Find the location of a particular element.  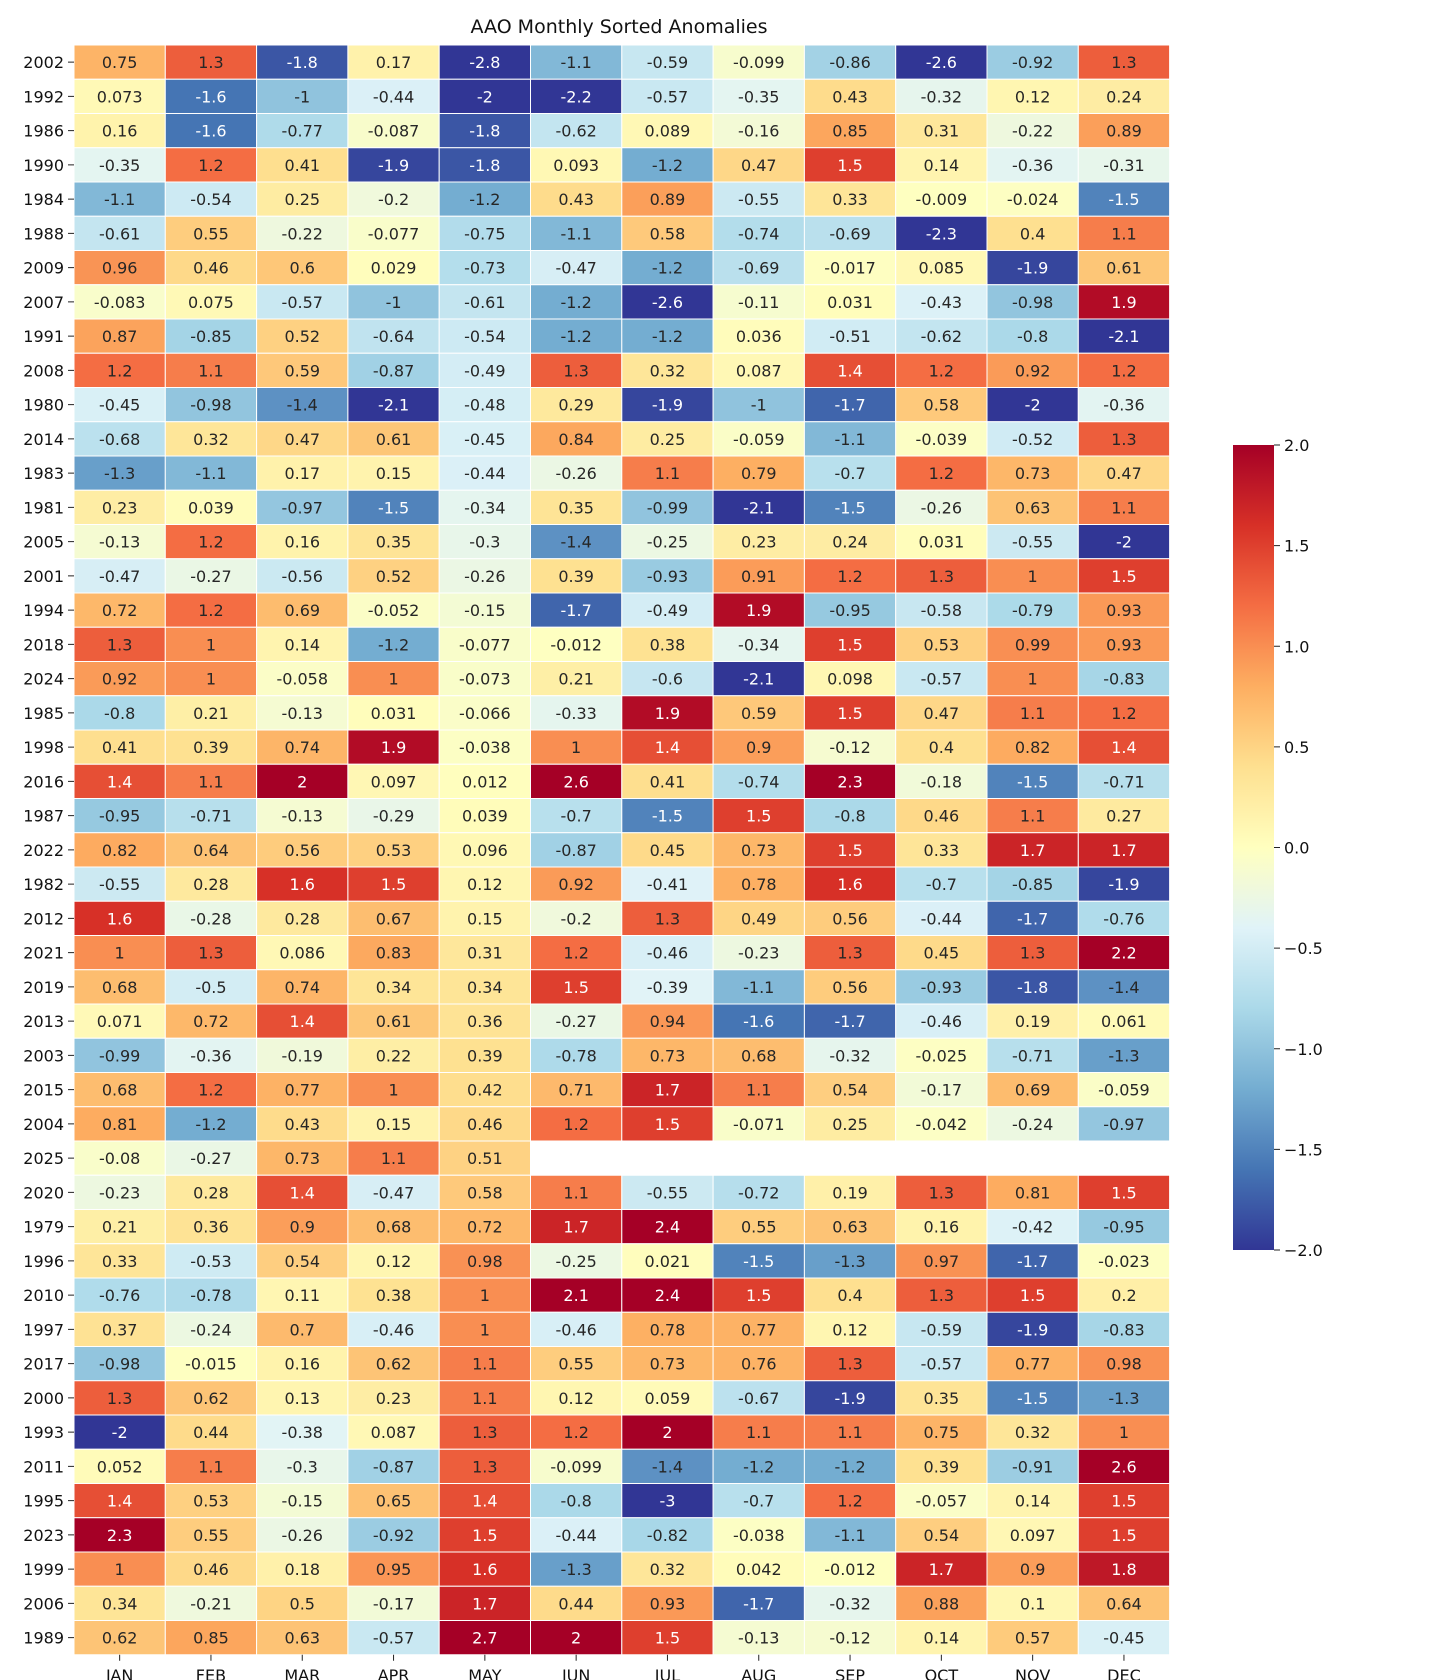

cell-value-label: -0.038 is located at coordinates (759, 1535).